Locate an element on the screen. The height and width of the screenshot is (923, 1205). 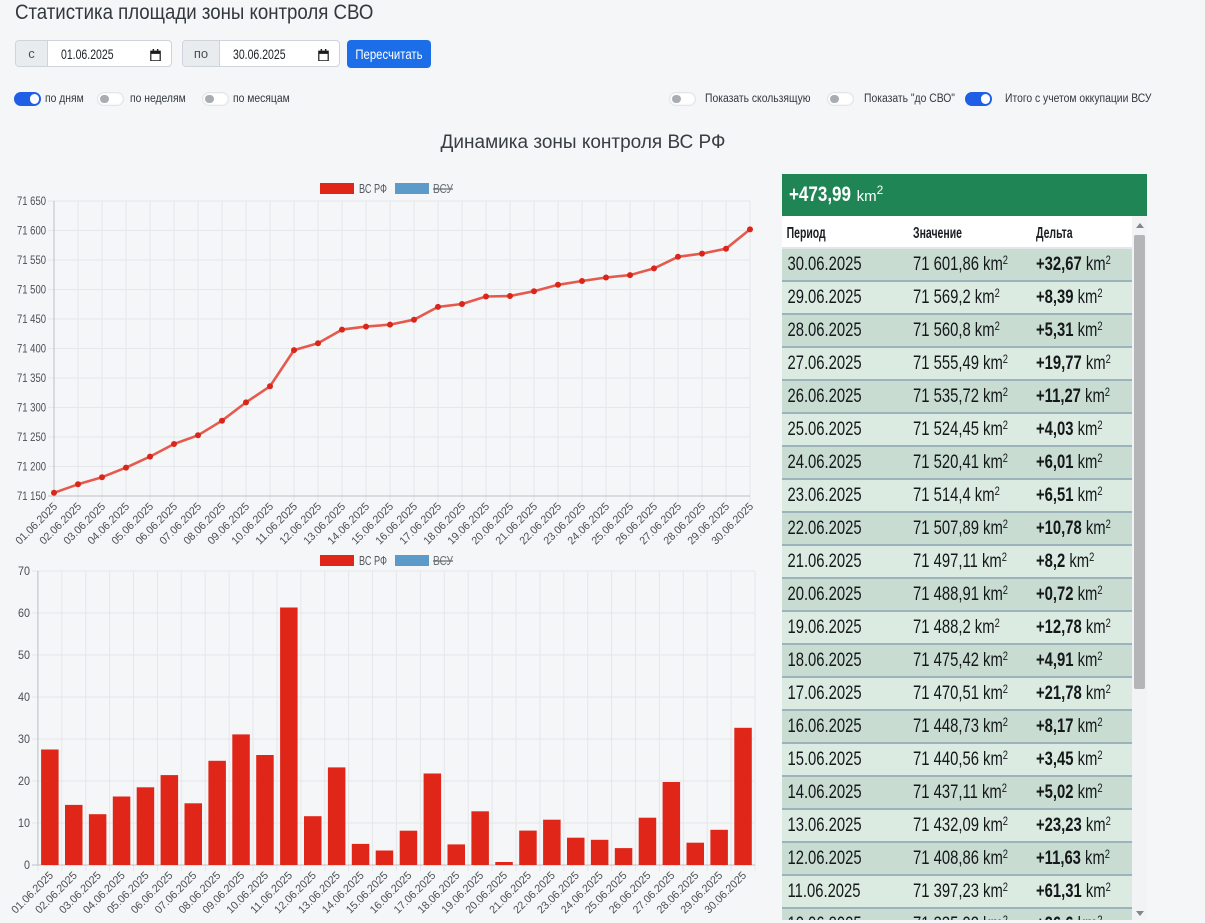
svg-text: 40 is located at coordinates (24, 697).